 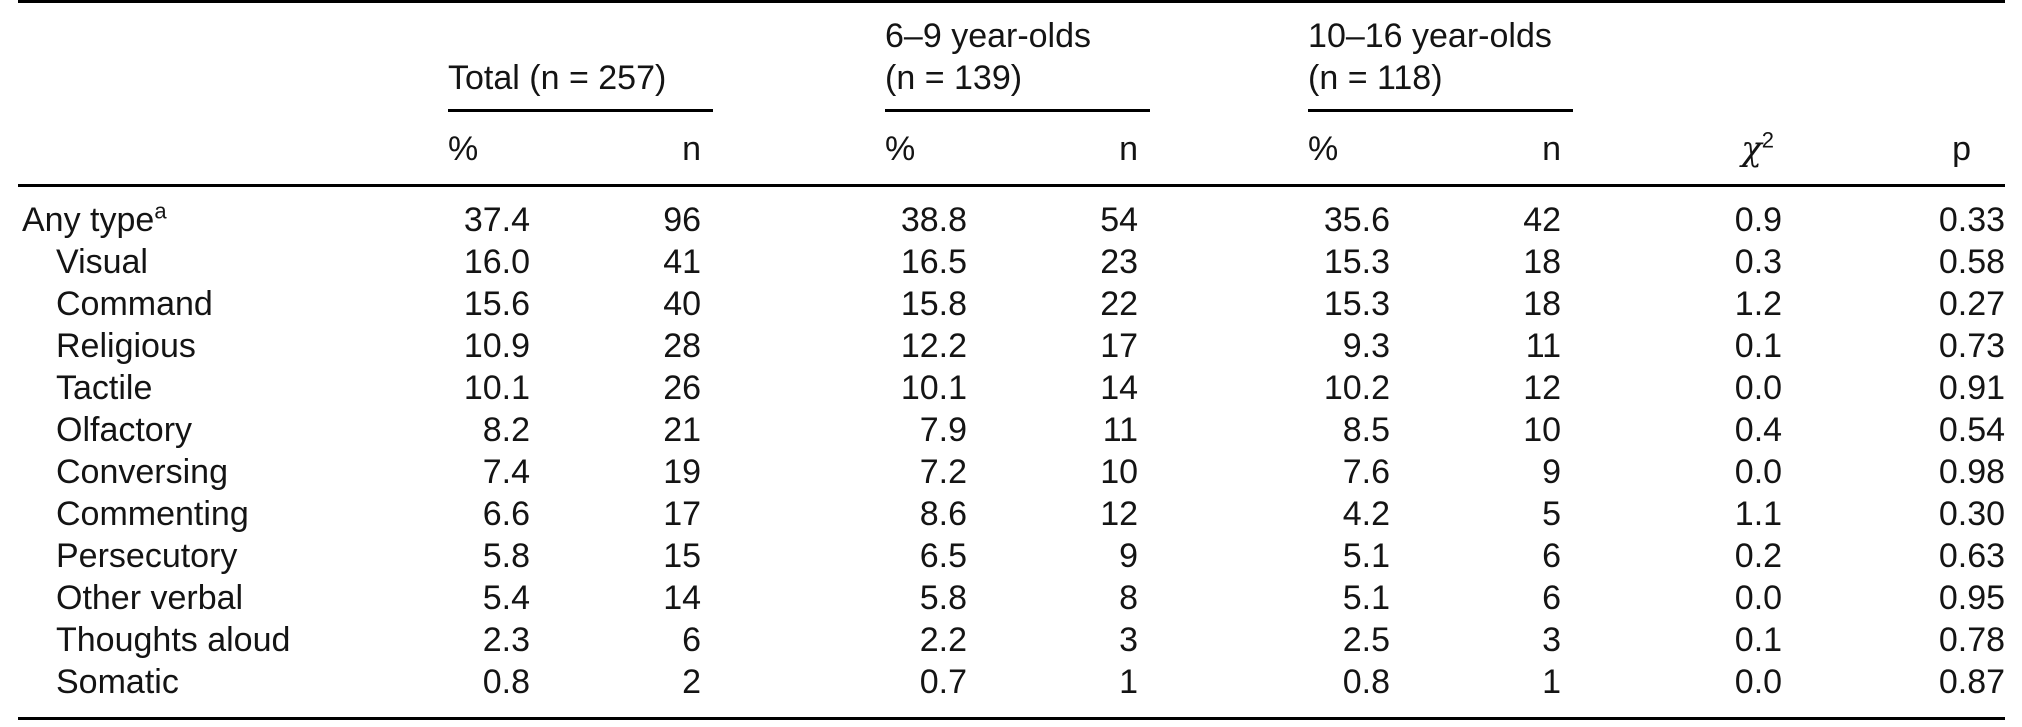 I want to click on chi-square-value: 1.1, so click(x=1758, y=514).